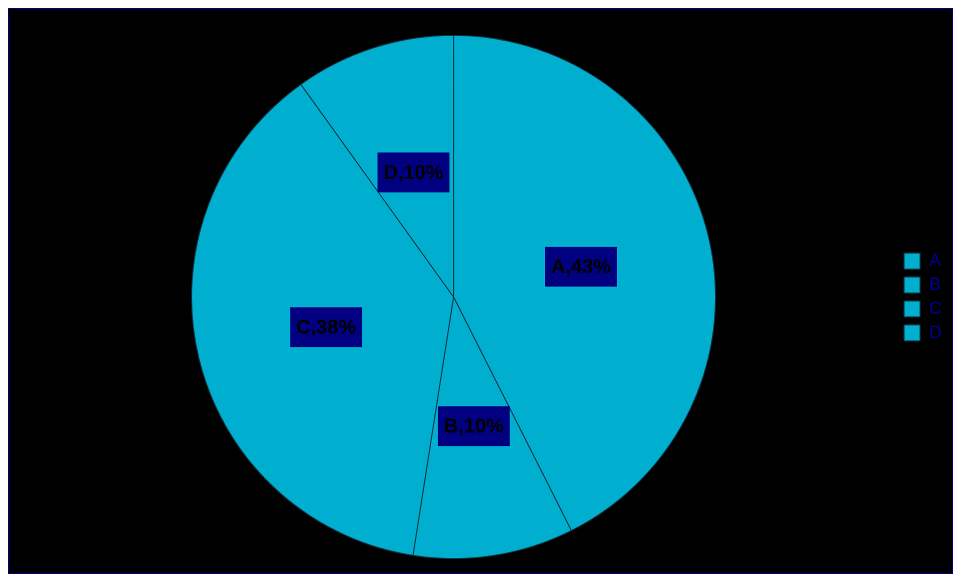  What do you see at coordinates (935, 308) in the screenshot?
I see `legend-label: C` at bounding box center [935, 308].